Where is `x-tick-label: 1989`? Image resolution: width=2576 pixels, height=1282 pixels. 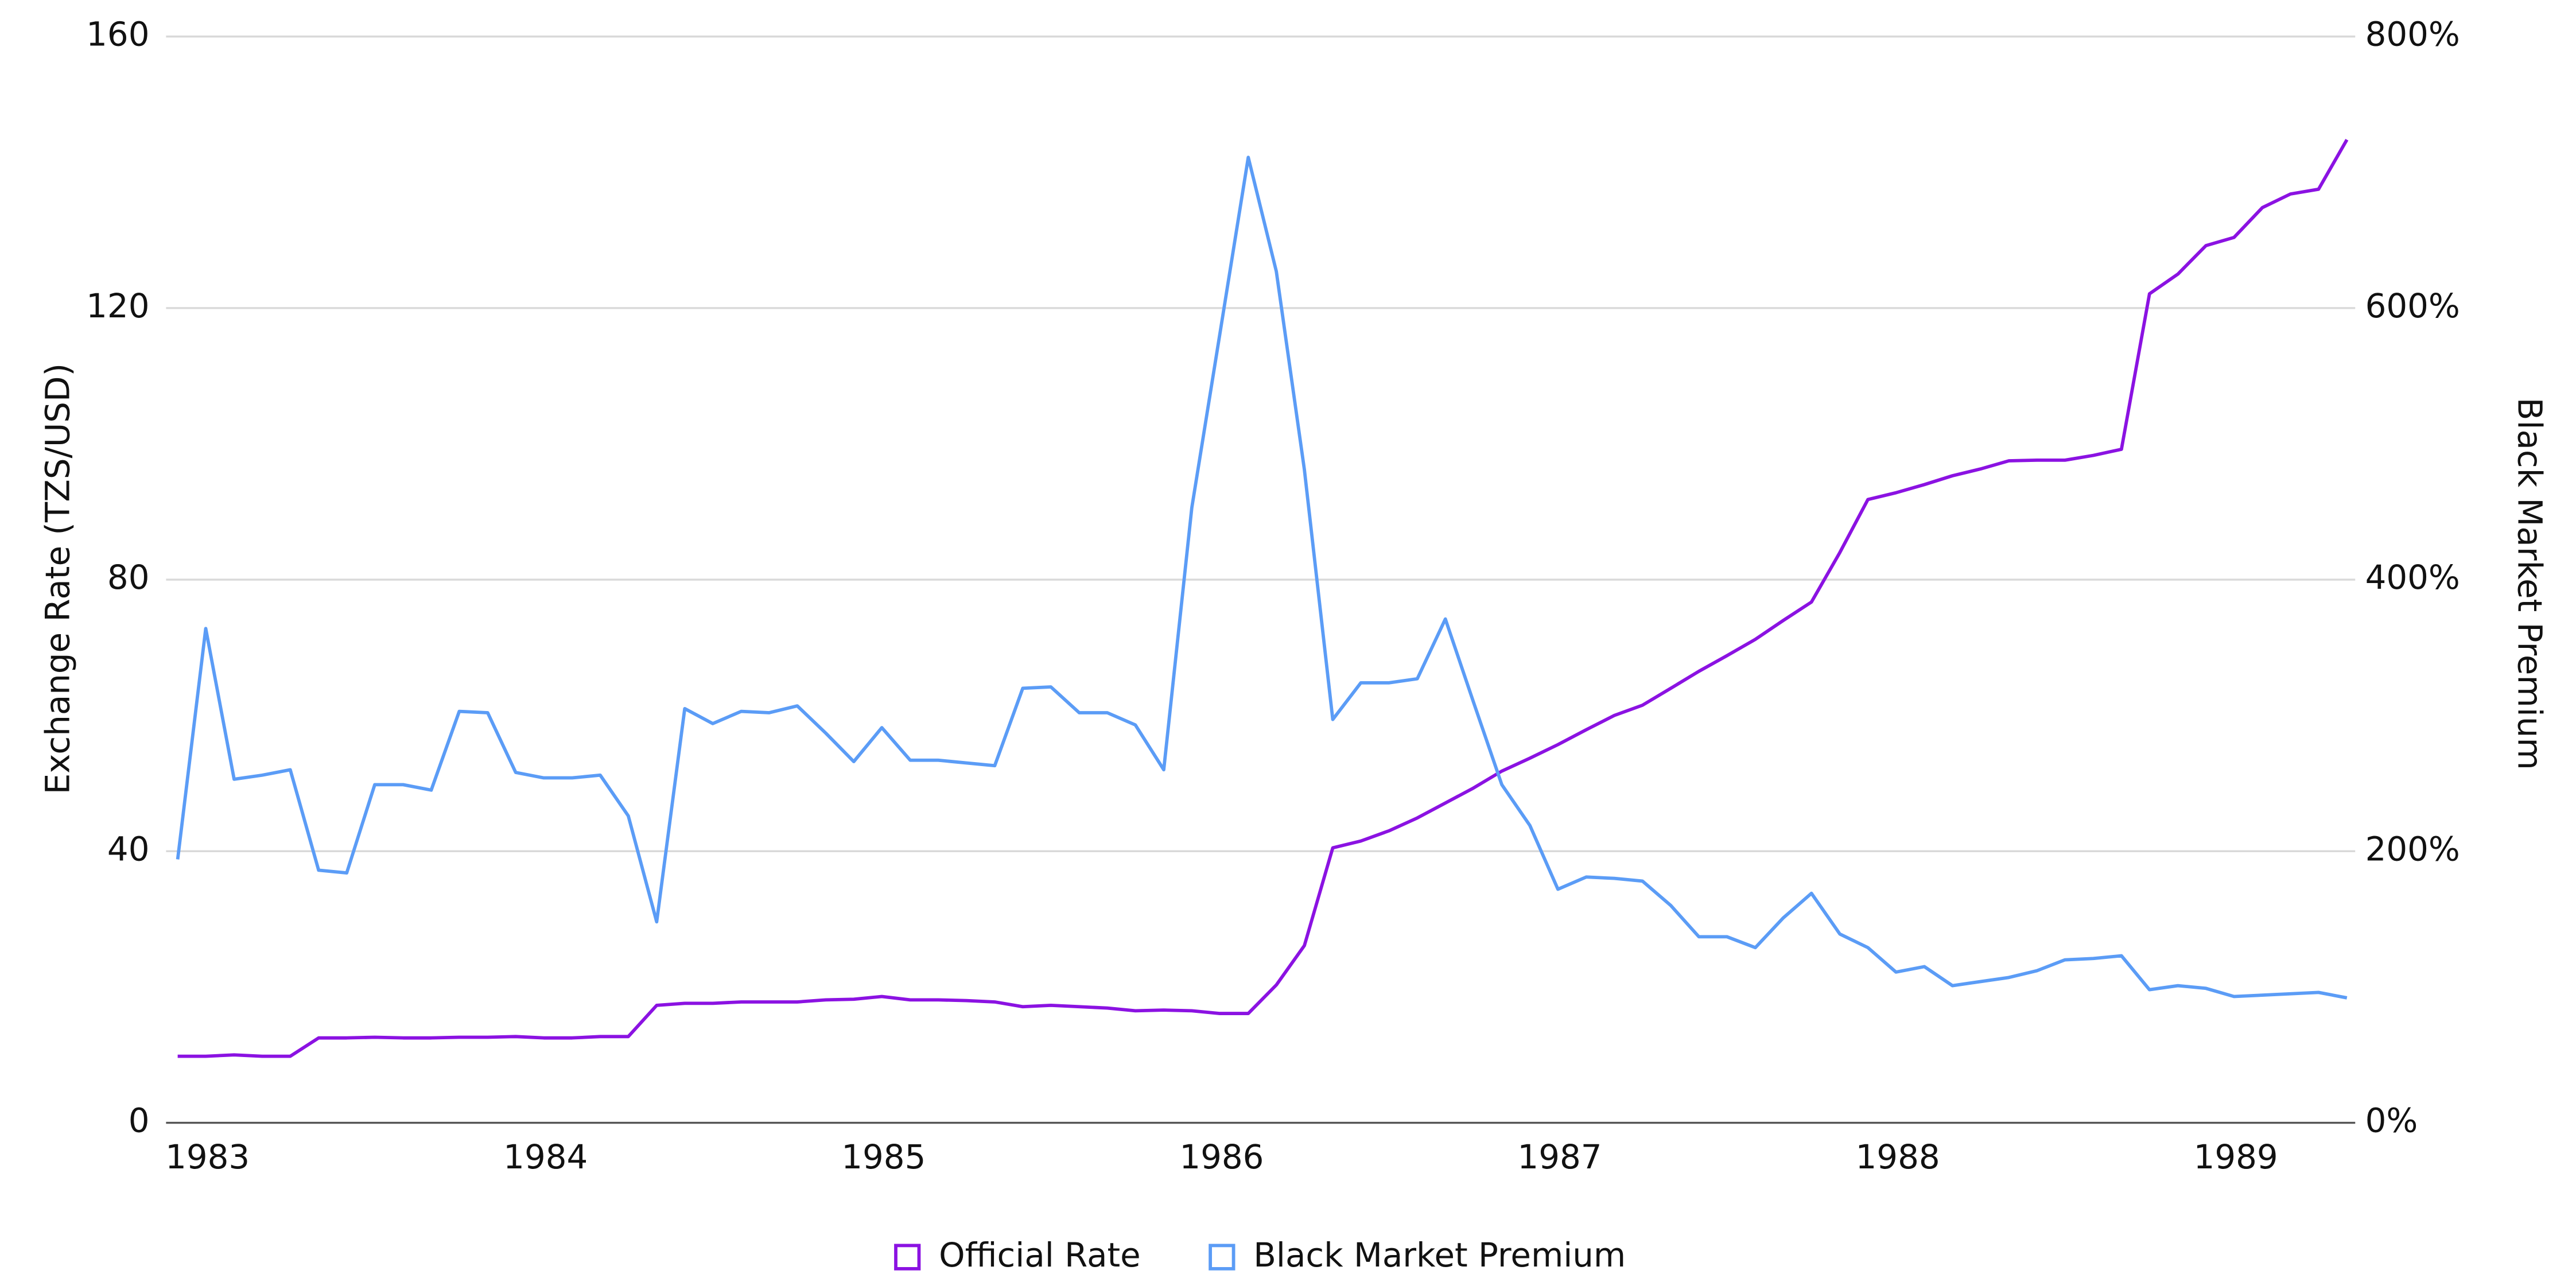 x-tick-label: 1989 is located at coordinates (2236, 1156).